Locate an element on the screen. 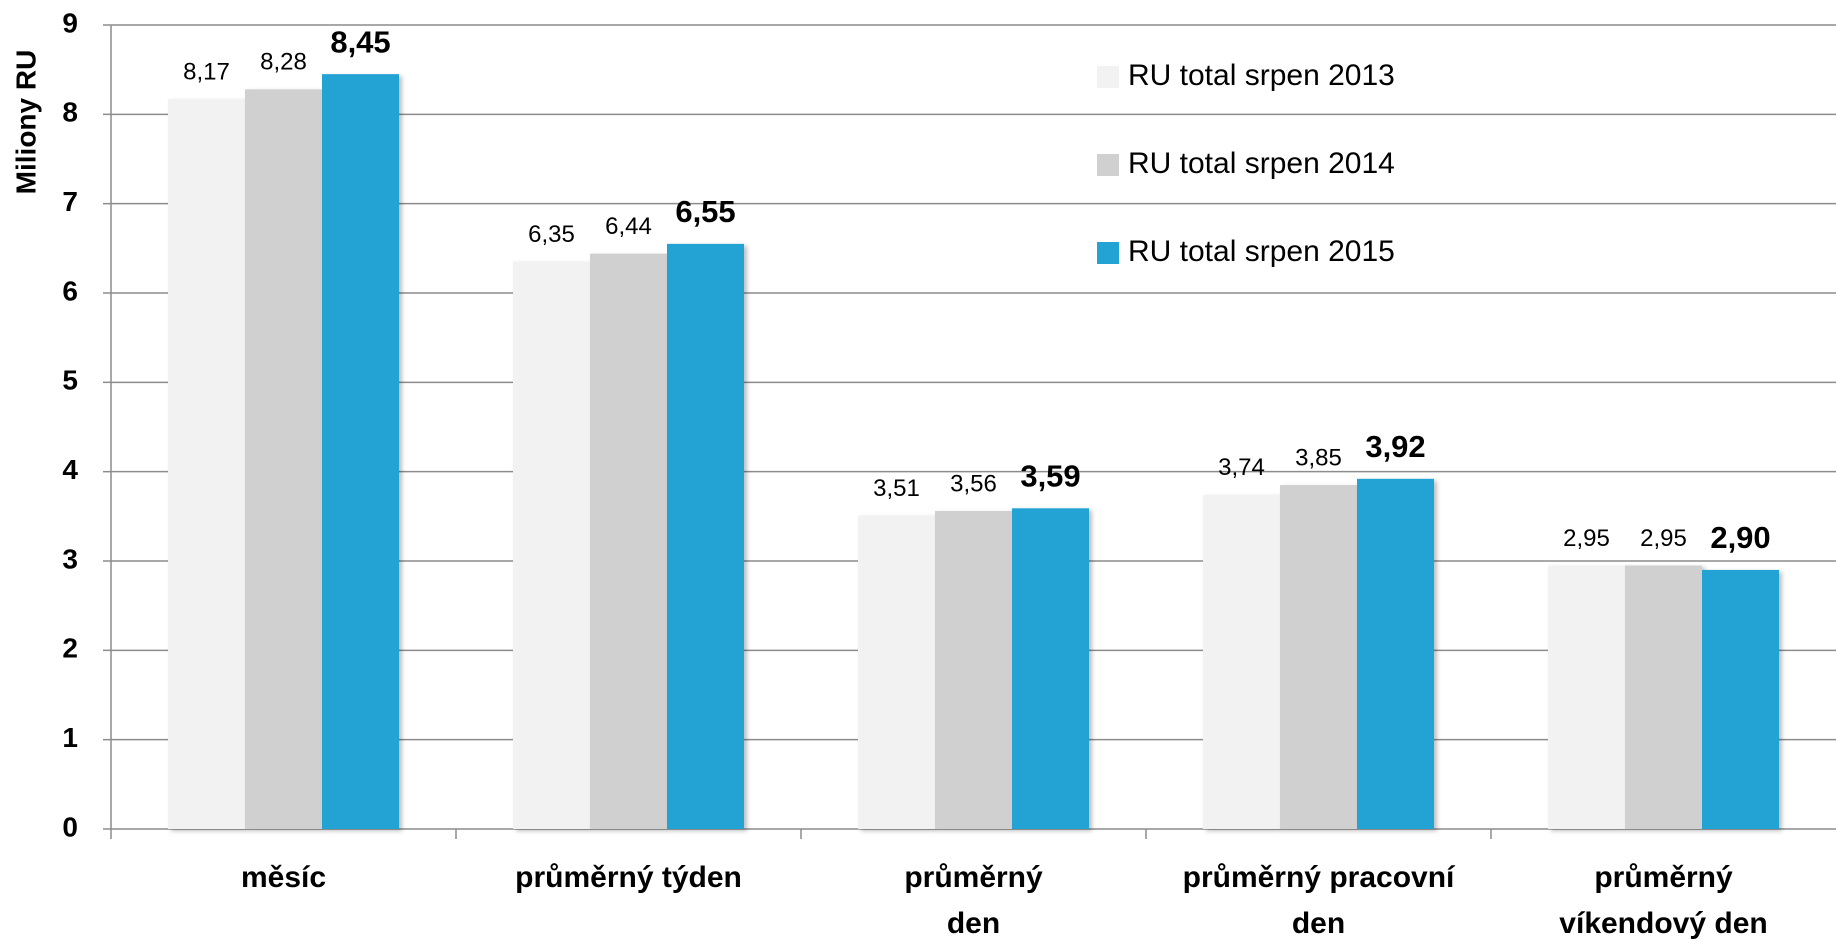  data-label: 3,74 is located at coordinates (1241, 467).